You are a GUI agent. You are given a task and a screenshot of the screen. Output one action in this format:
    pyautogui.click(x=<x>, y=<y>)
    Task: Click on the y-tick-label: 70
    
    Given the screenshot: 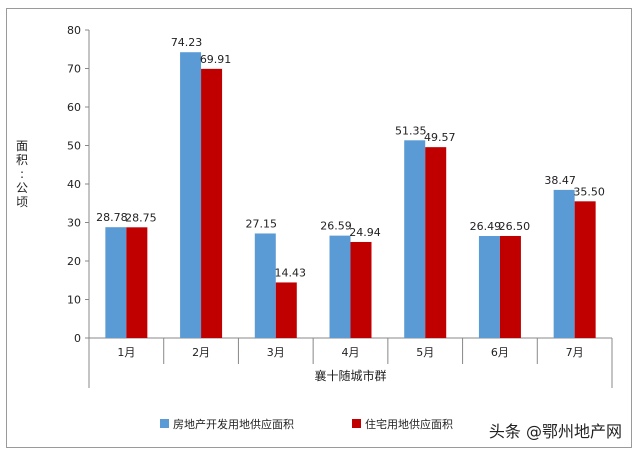 What is the action you would take?
    pyautogui.click(x=74, y=69)
    